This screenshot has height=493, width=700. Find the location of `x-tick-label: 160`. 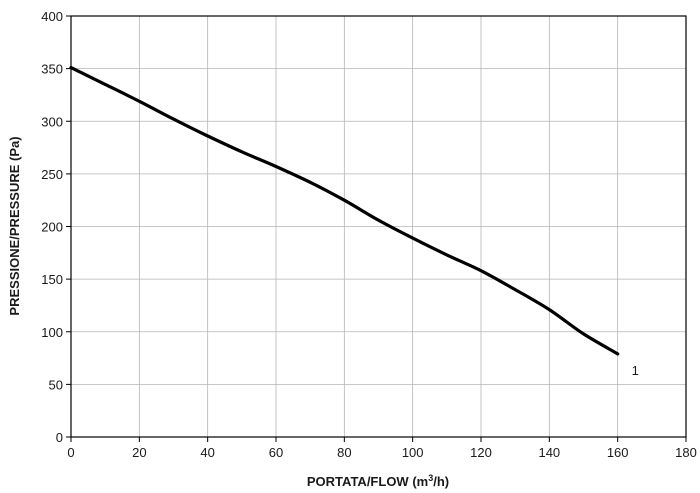

x-tick-label: 160 is located at coordinates (618, 452).